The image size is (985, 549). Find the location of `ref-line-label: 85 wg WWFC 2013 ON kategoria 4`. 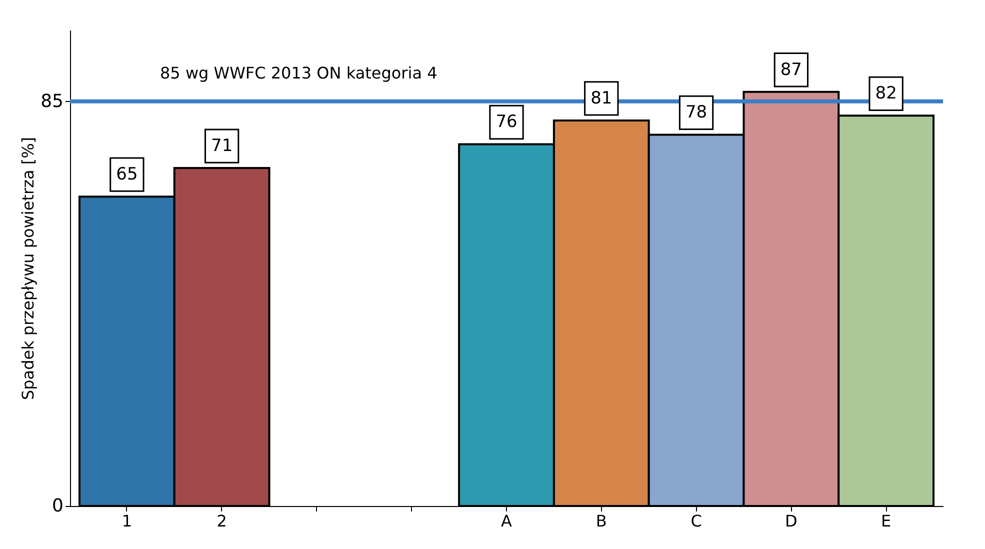

ref-line-label: 85 wg WWFC 2013 ON kategoria 4 is located at coordinates (299, 72).